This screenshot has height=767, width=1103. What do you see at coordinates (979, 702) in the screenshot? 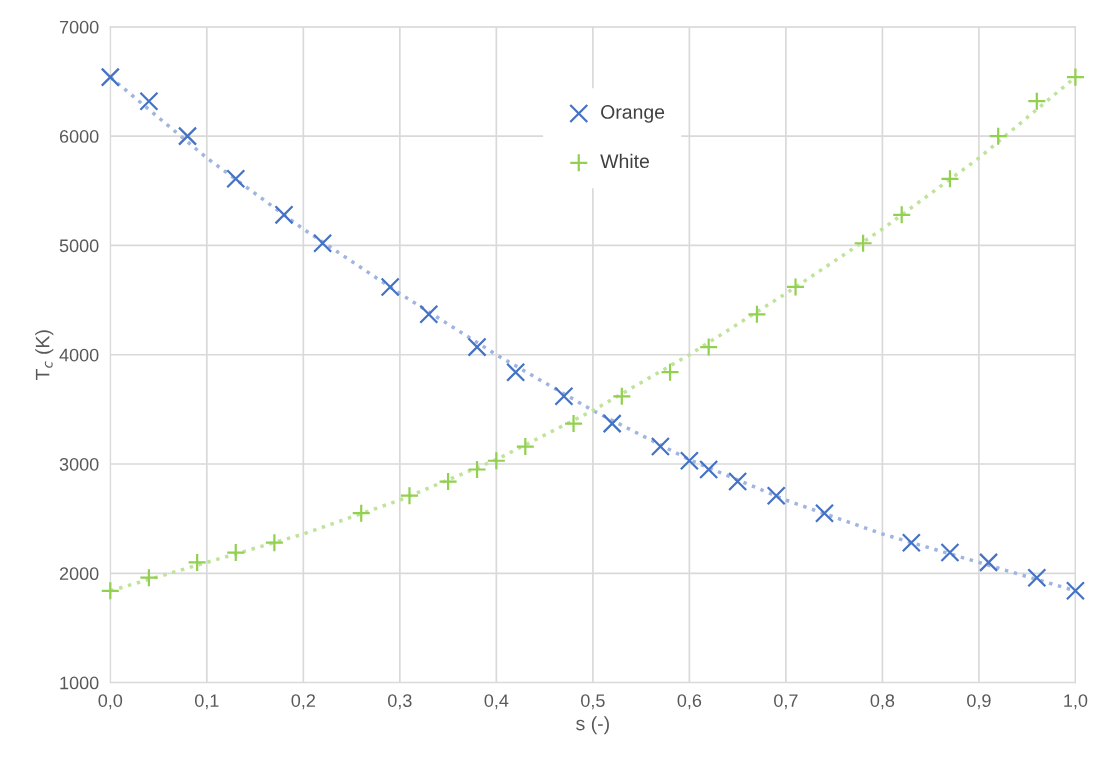
I see `x-tick-label: 0,9` at bounding box center [979, 702].